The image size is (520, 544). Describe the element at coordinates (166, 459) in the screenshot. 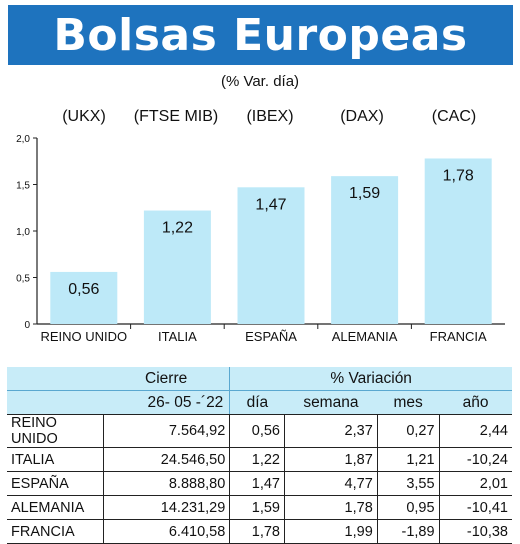

I see `cierre-cell: 24.546,50` at that location.